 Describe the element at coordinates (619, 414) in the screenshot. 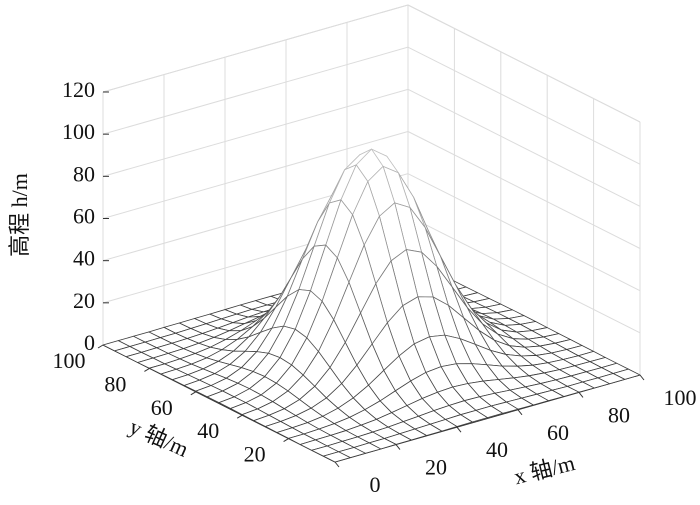

I see `x-tick-label: 80` at that location.